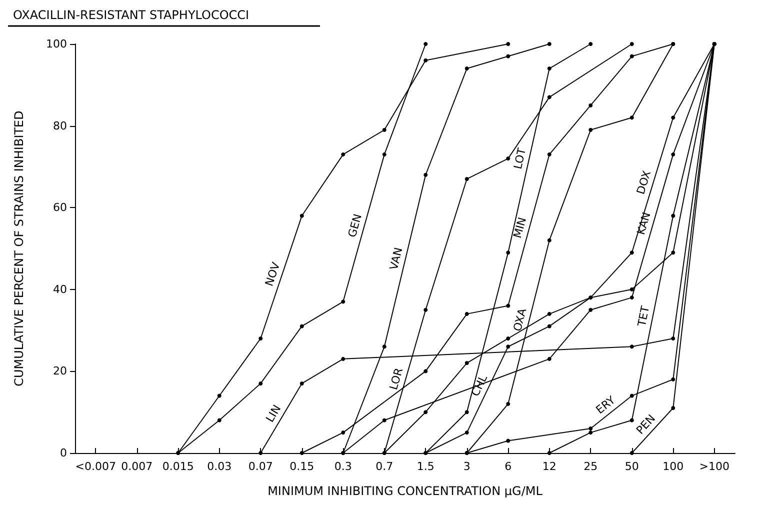 The height and width of the screenshot is (506, 763). What do you see at coordinates (385, 466) in the screenshot?
I see `x-tick-label: 0.7` at bounding box center [385, 466].